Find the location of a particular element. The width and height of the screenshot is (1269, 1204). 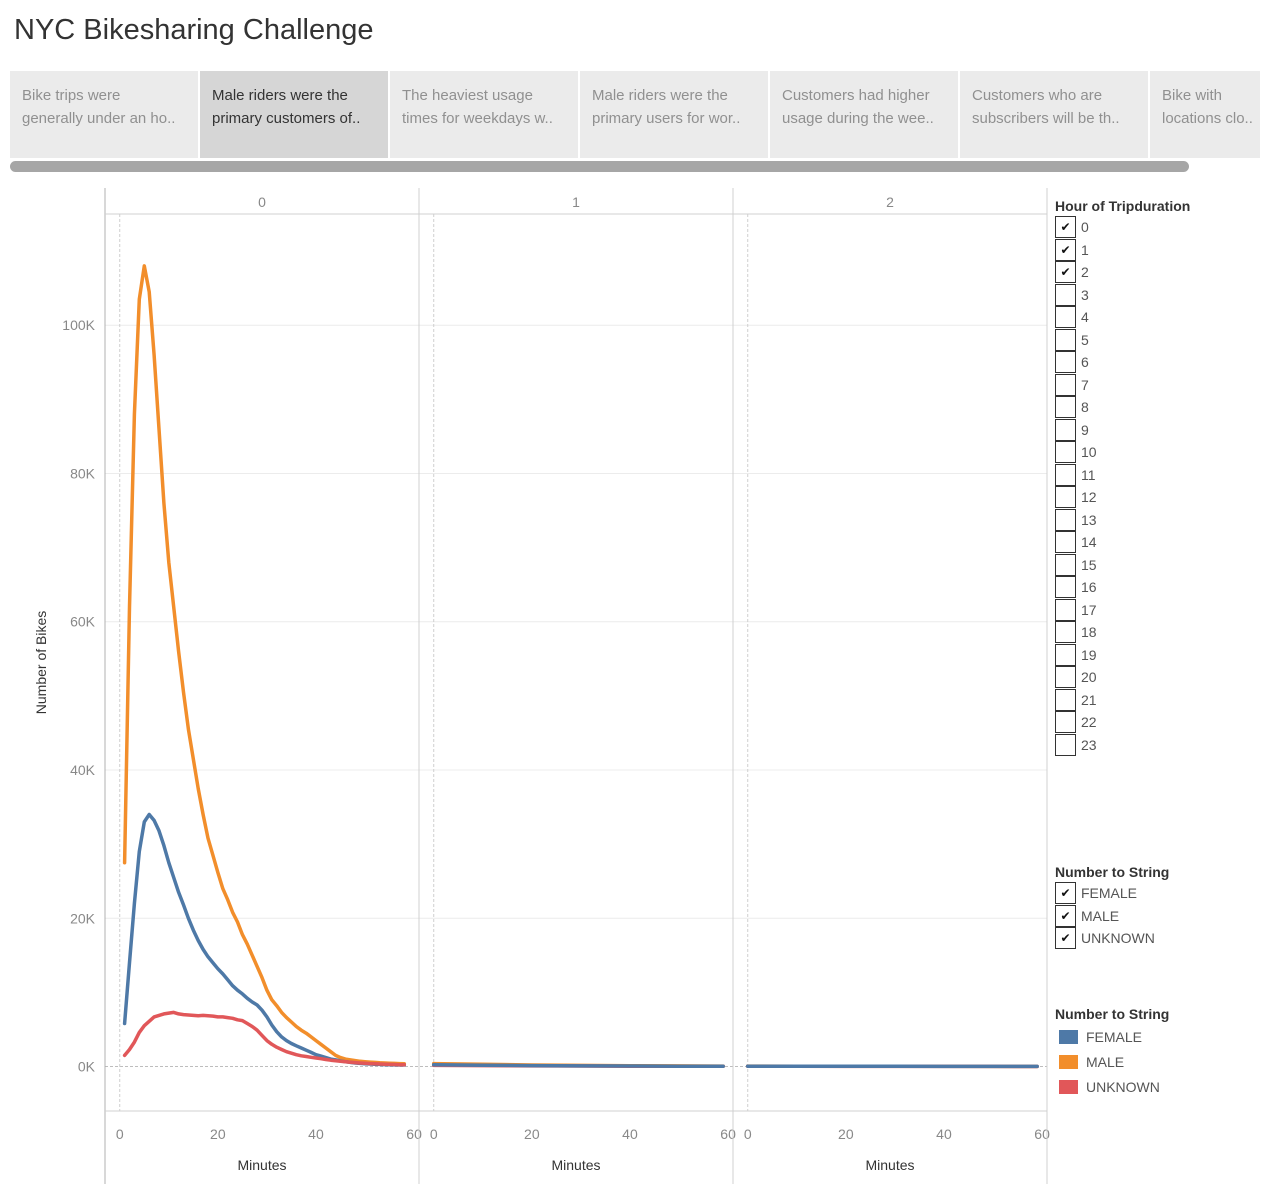

hour-filter-item-14: 14 is located at coordinates (1122, 542).